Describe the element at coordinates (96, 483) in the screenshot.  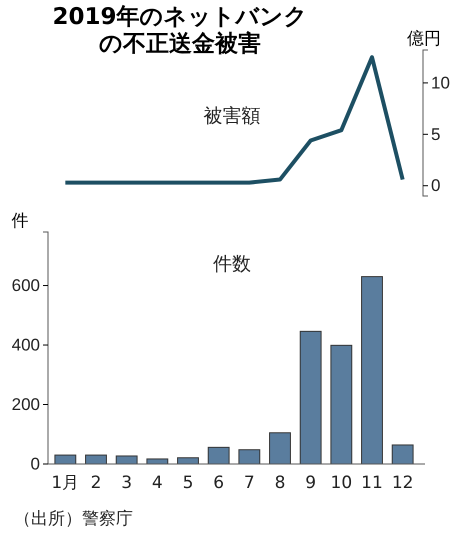
I see `x-tick-label: 2` at that location.